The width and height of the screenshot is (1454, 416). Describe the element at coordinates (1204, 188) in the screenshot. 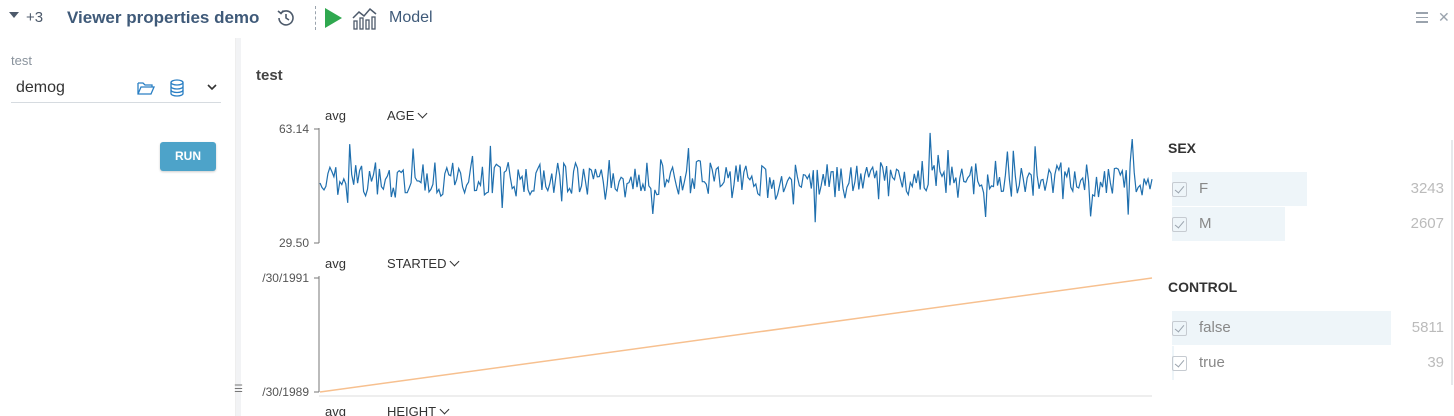

I see `filter-item-label: F` at that location.